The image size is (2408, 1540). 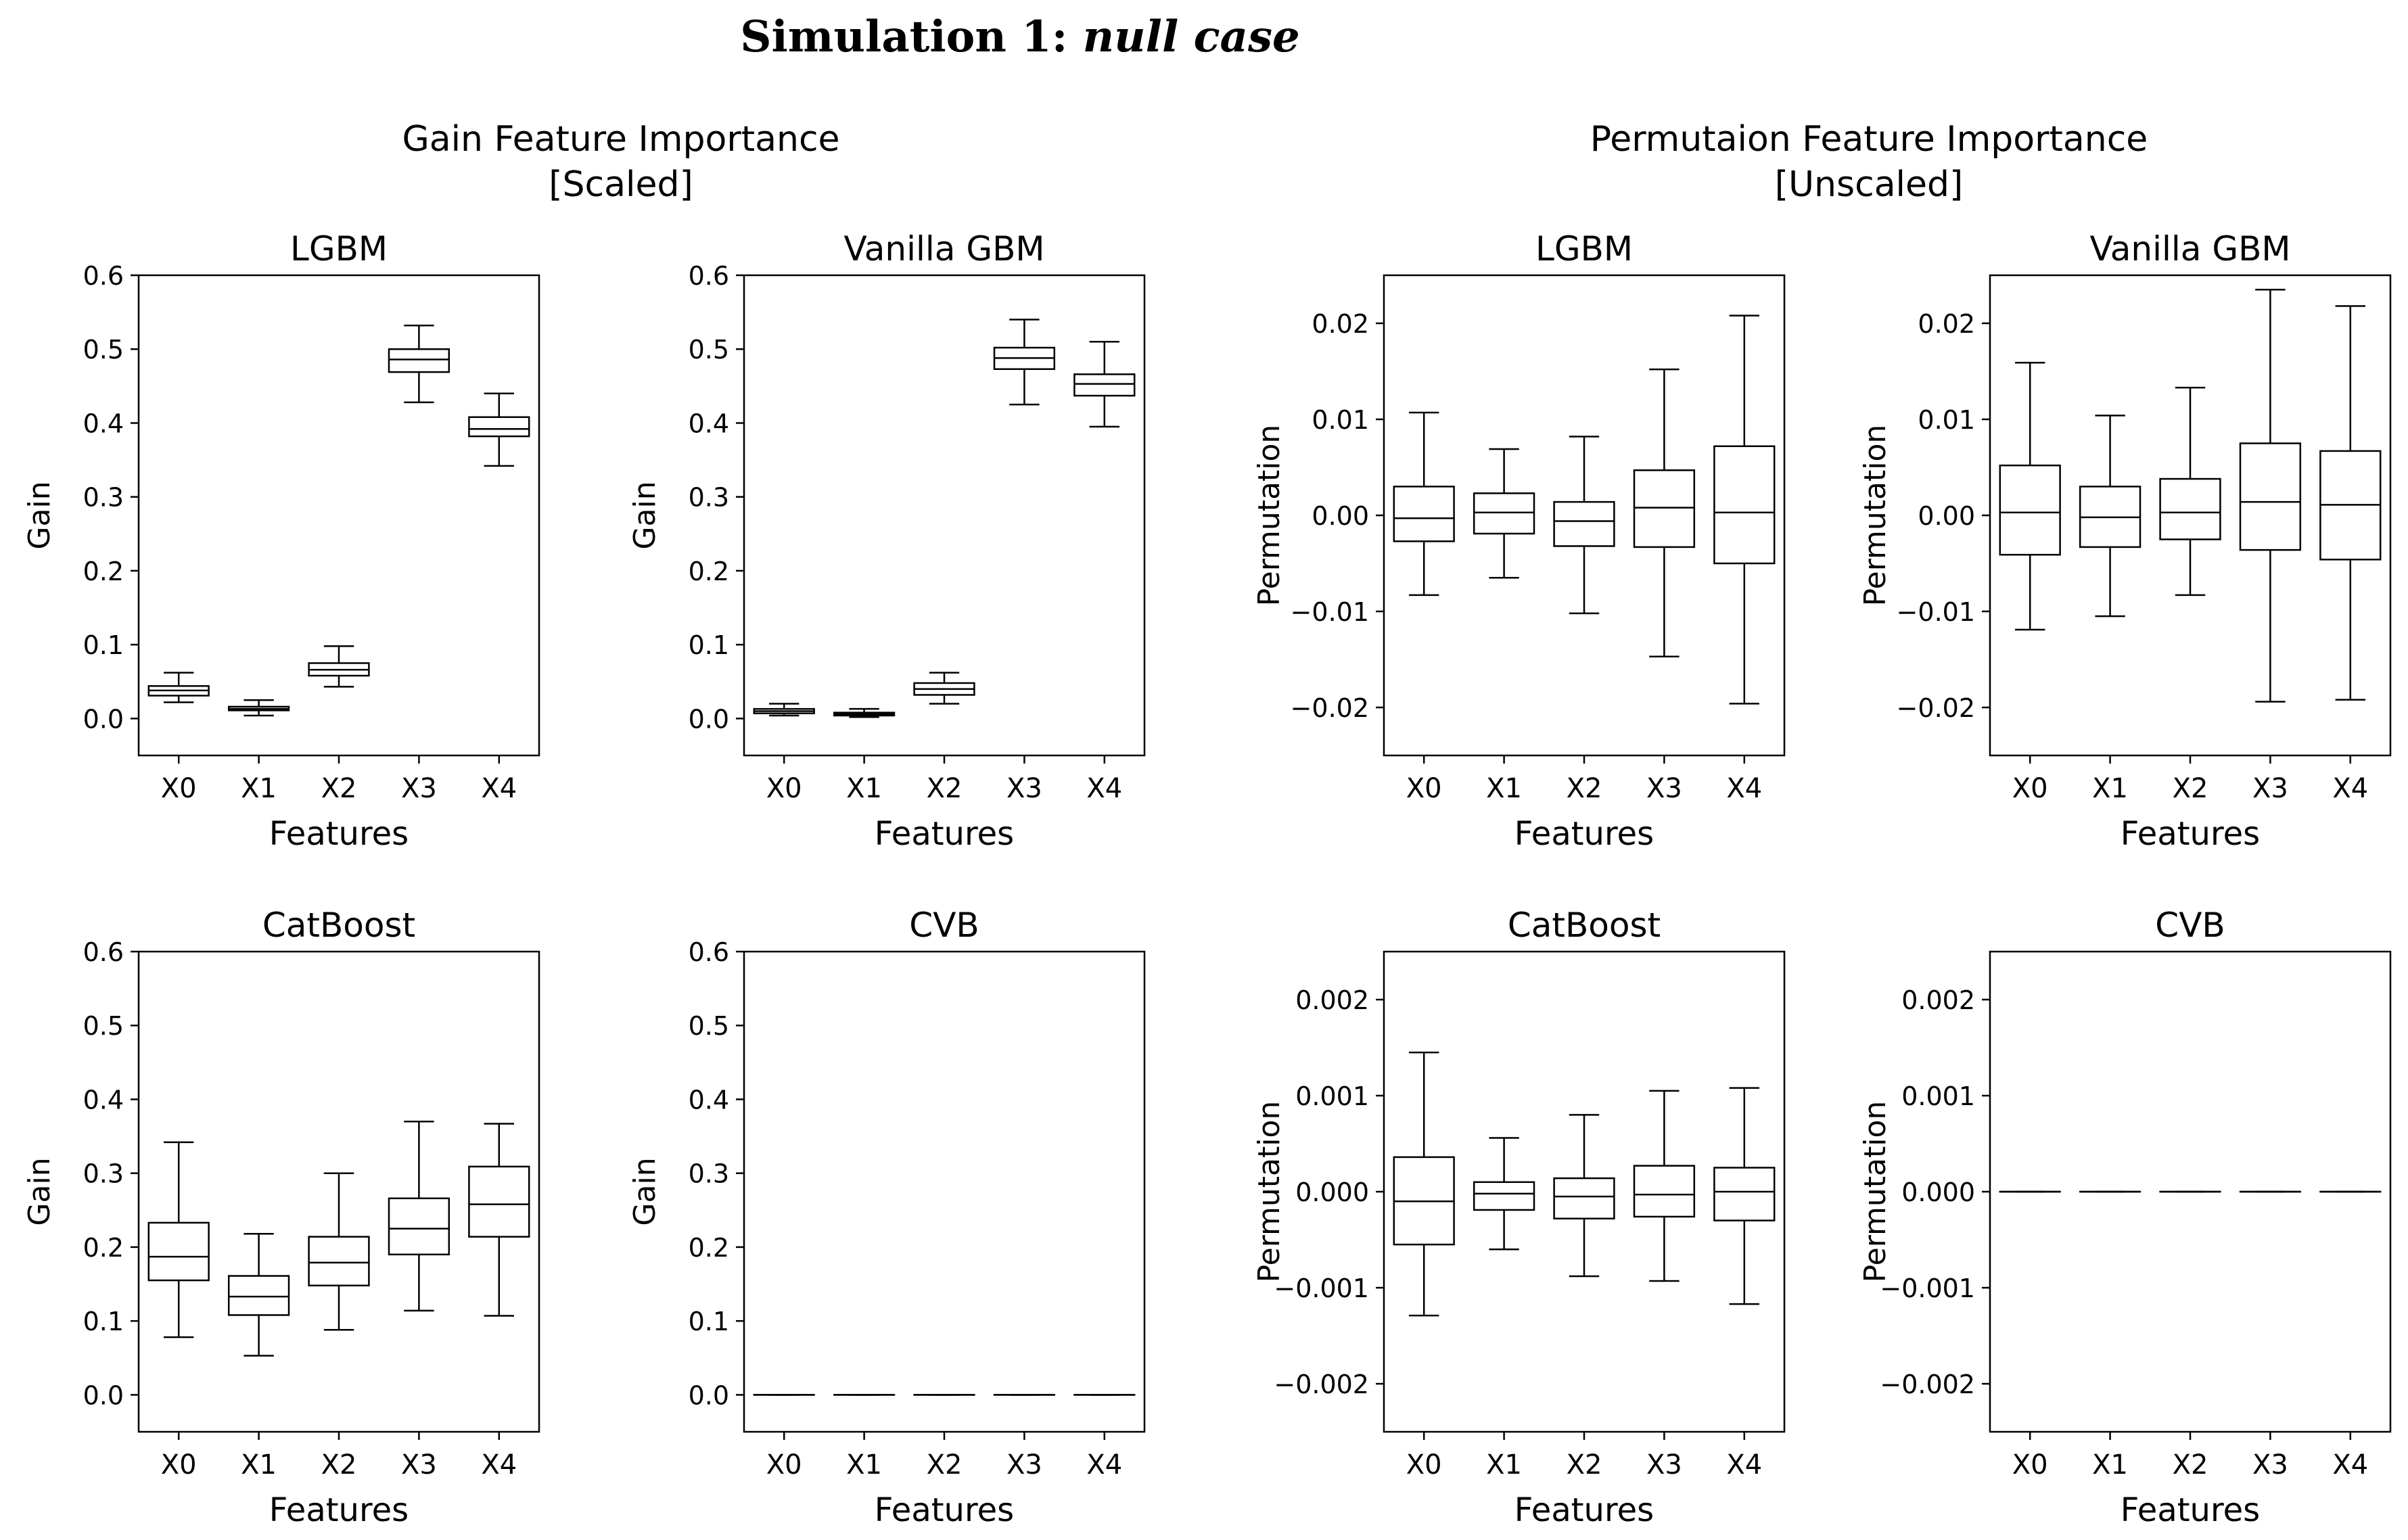 I want to click on vanilla-gbm-gain-box-x4, so click(x=1104, y=385).